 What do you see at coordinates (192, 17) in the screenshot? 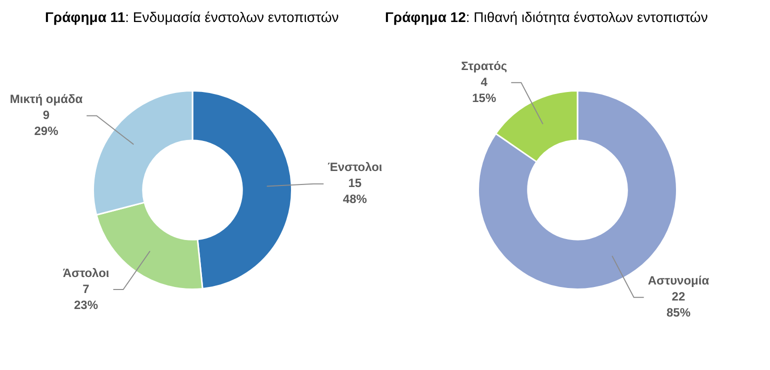
I see `chart-title: Γράφημα 11: Ενδυμασία ένστολων εντοπιστών` at bounding box center [192, 17].